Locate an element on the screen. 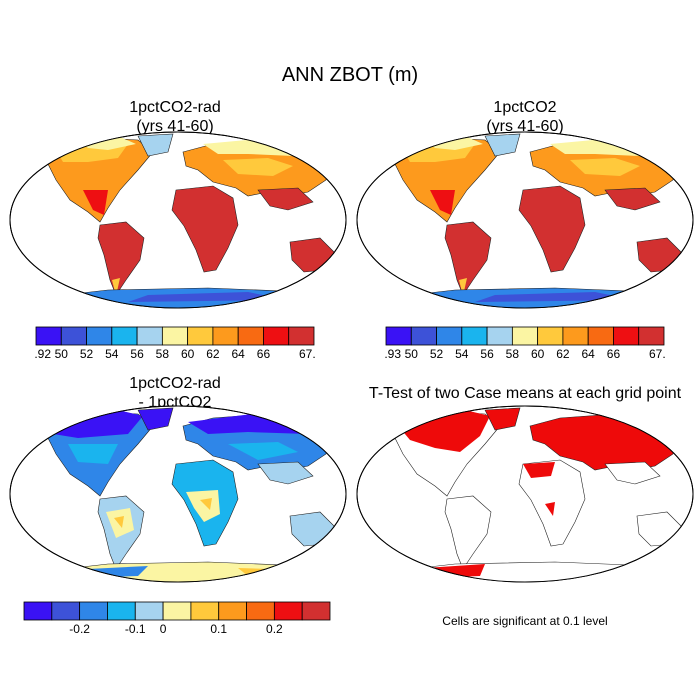  panel3-title-line1: 1pctCO2-rad is located at coordinates (175, 383).